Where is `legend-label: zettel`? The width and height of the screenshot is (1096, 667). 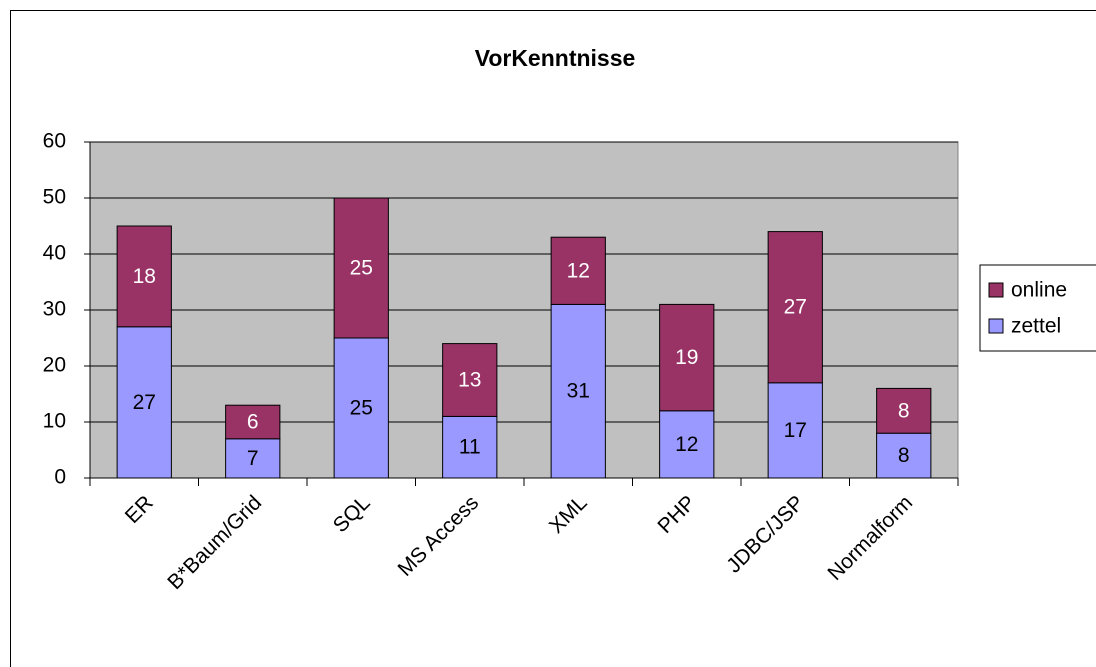 legend-label: zettel is located at coordinates (1036, 326).